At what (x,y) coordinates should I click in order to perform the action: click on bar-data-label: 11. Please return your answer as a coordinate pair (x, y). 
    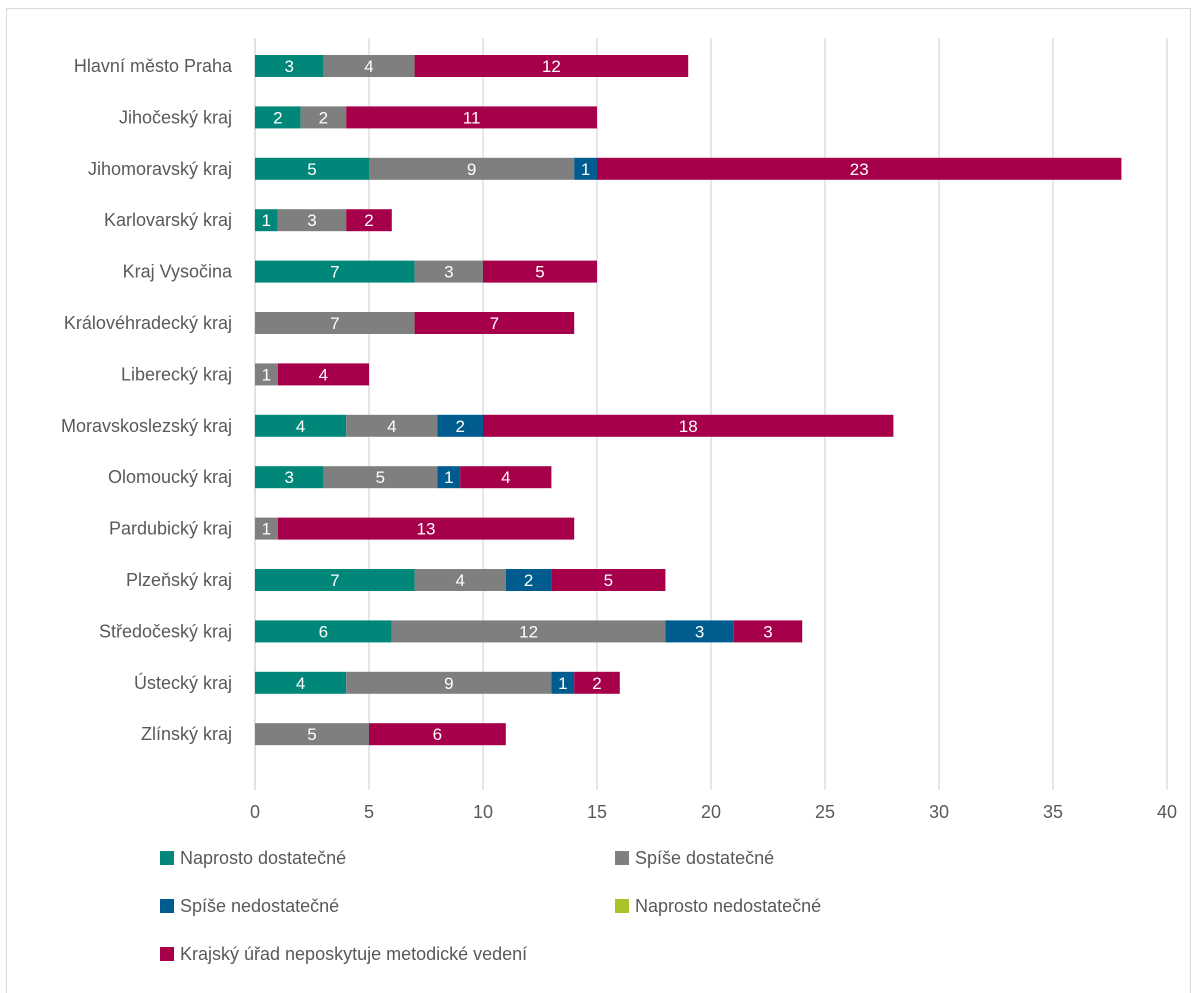
    Looking at the image, I should click on (472, 117).